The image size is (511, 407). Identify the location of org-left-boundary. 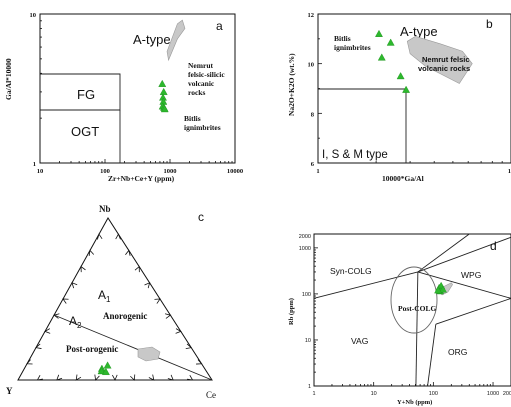
(432, 355).